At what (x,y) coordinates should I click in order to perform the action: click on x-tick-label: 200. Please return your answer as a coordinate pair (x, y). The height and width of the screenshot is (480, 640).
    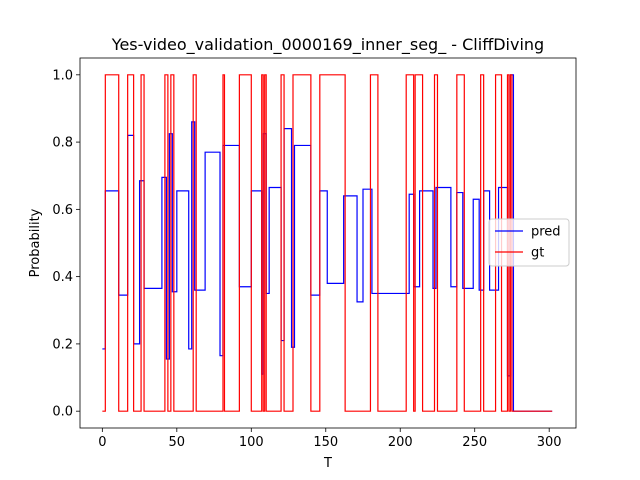
    Looking at the image, I should click on (400, 442).